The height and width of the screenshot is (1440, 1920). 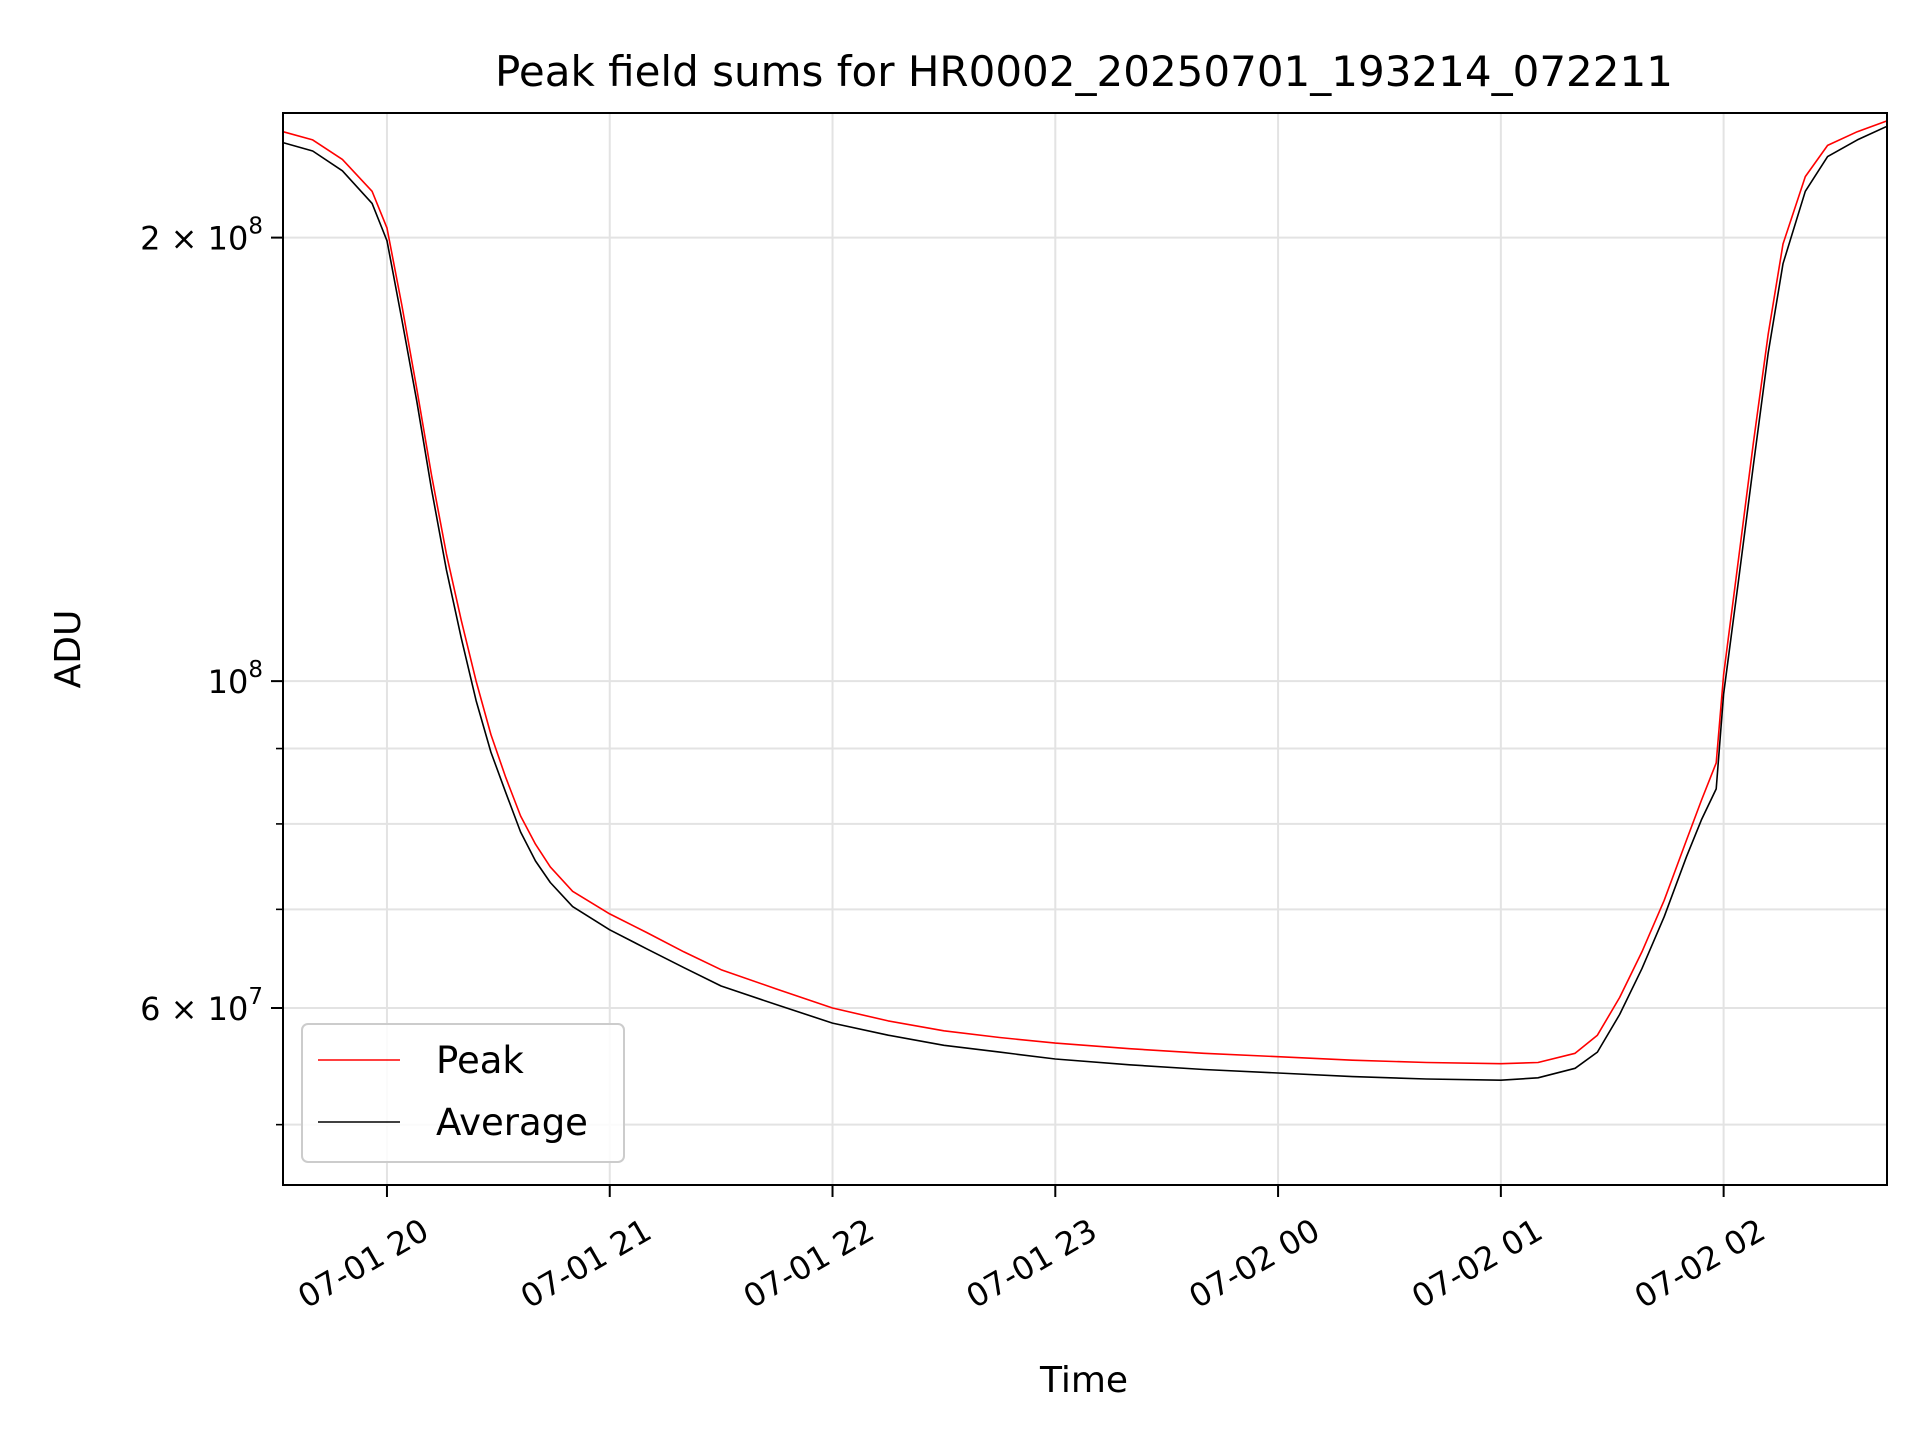 What do you see at coordinates (68, 649) in the screenshot?
I see `y-axis-label: ADU` at bounding box center [68, 649].